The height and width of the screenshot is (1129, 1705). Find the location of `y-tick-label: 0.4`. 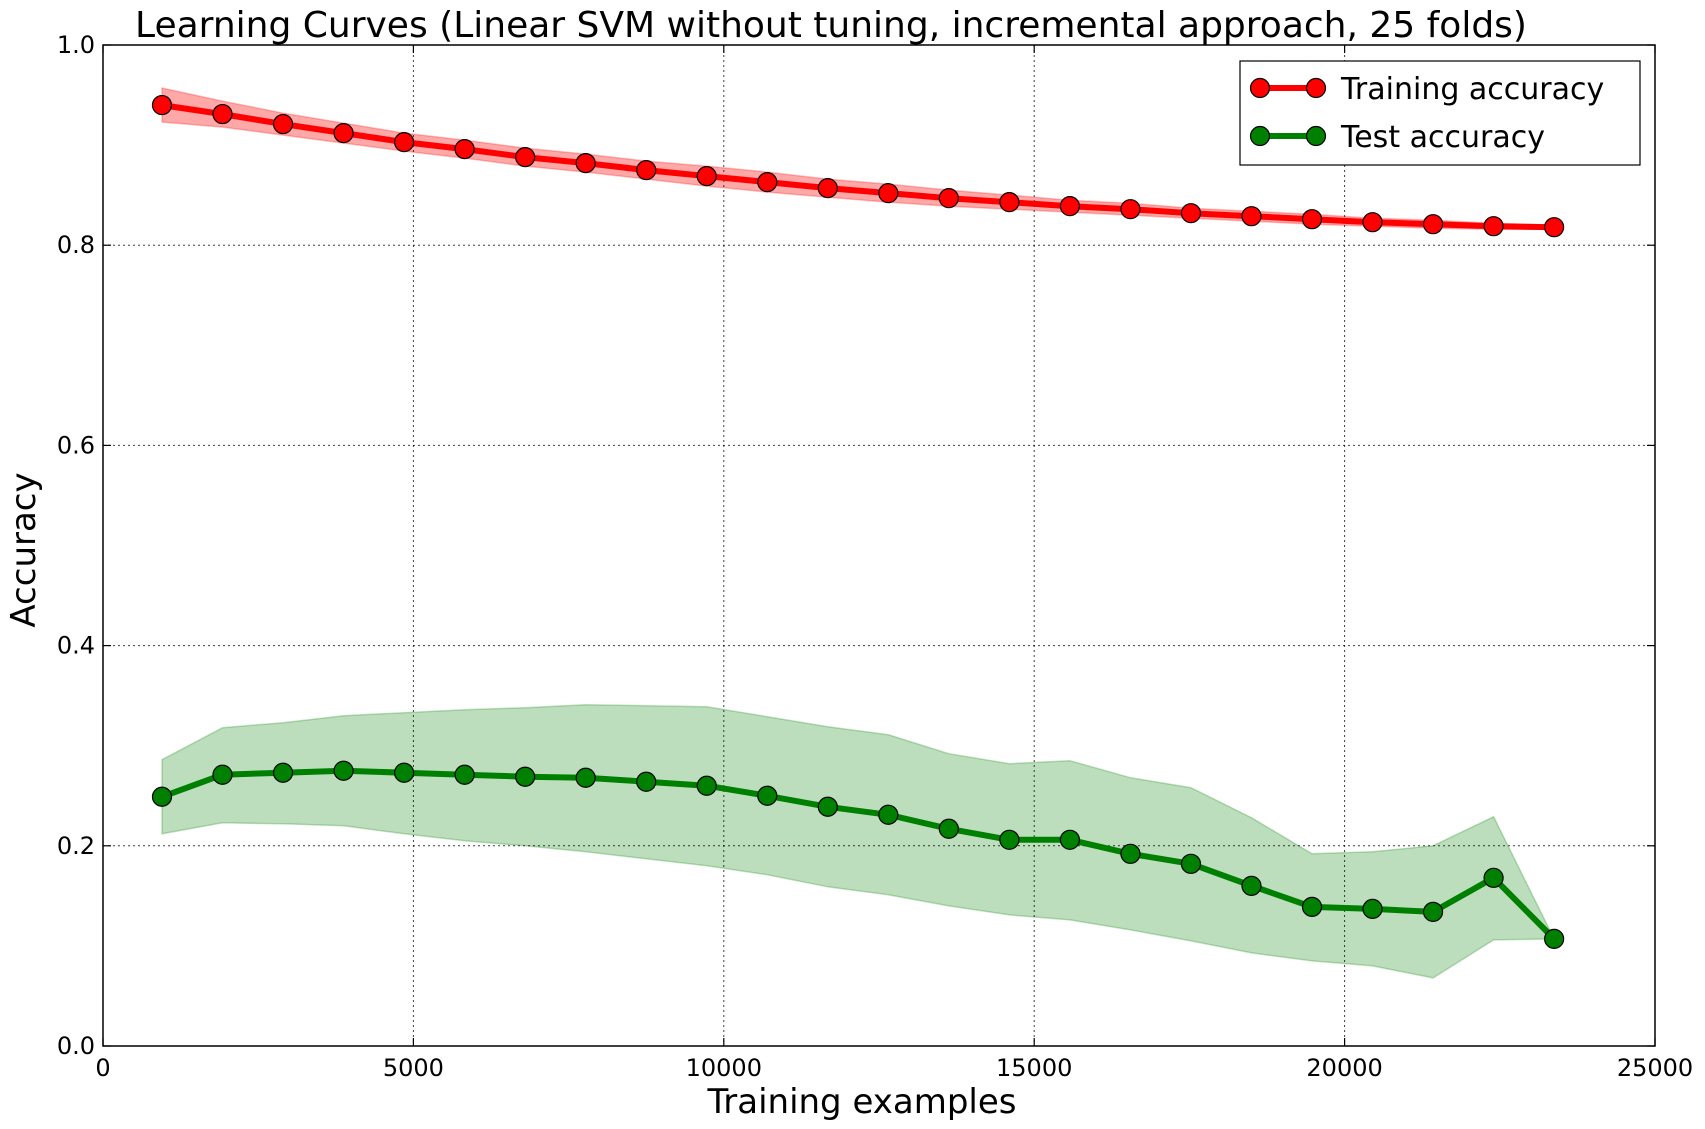

y-tick-label: 0.4 is located at coordinates (76, 646).